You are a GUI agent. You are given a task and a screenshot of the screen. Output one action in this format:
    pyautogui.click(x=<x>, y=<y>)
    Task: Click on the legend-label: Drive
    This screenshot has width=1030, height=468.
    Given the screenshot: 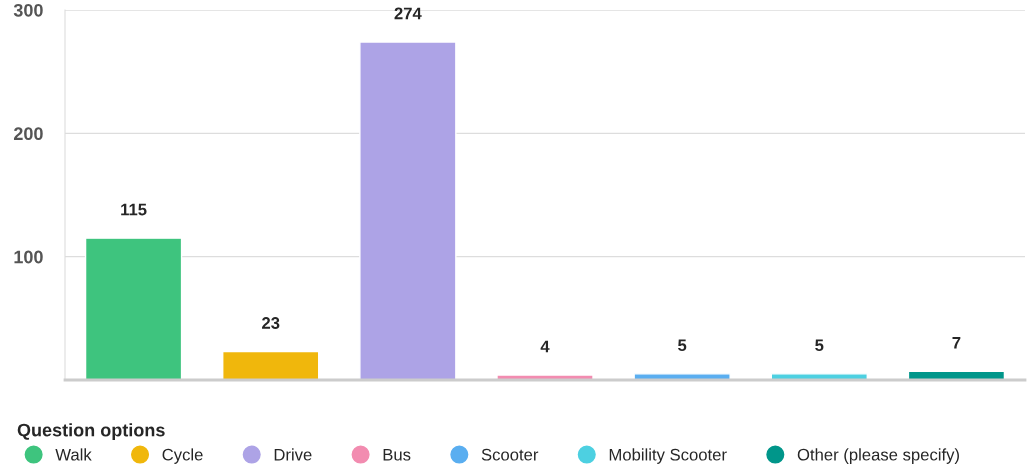 What is the action you would take?
    pyautogui.click(x=293, y=454)
    